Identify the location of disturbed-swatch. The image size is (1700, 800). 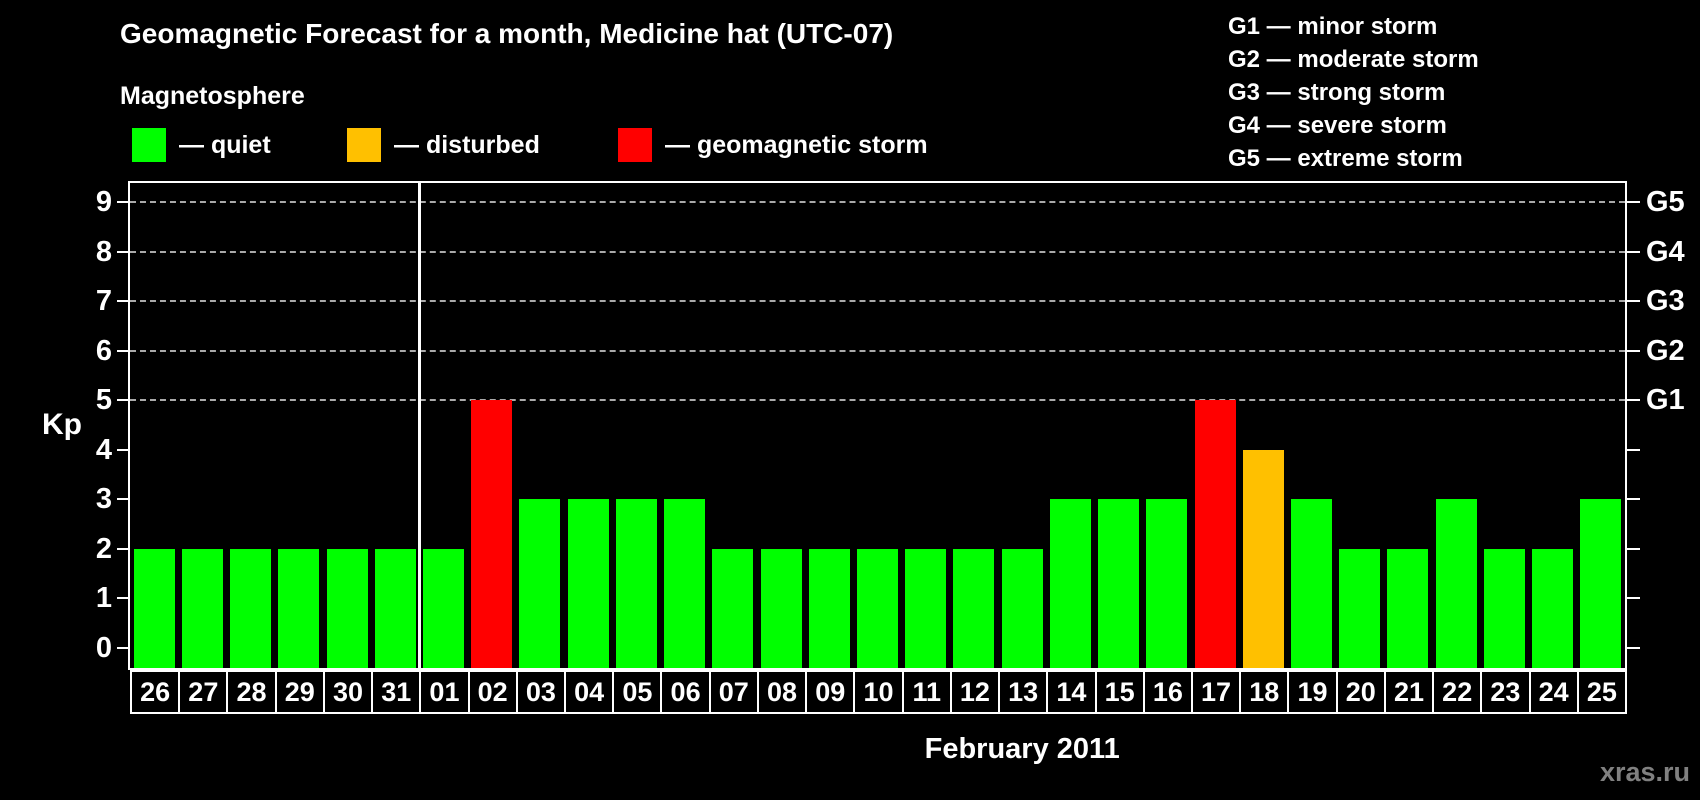
(364, 145).